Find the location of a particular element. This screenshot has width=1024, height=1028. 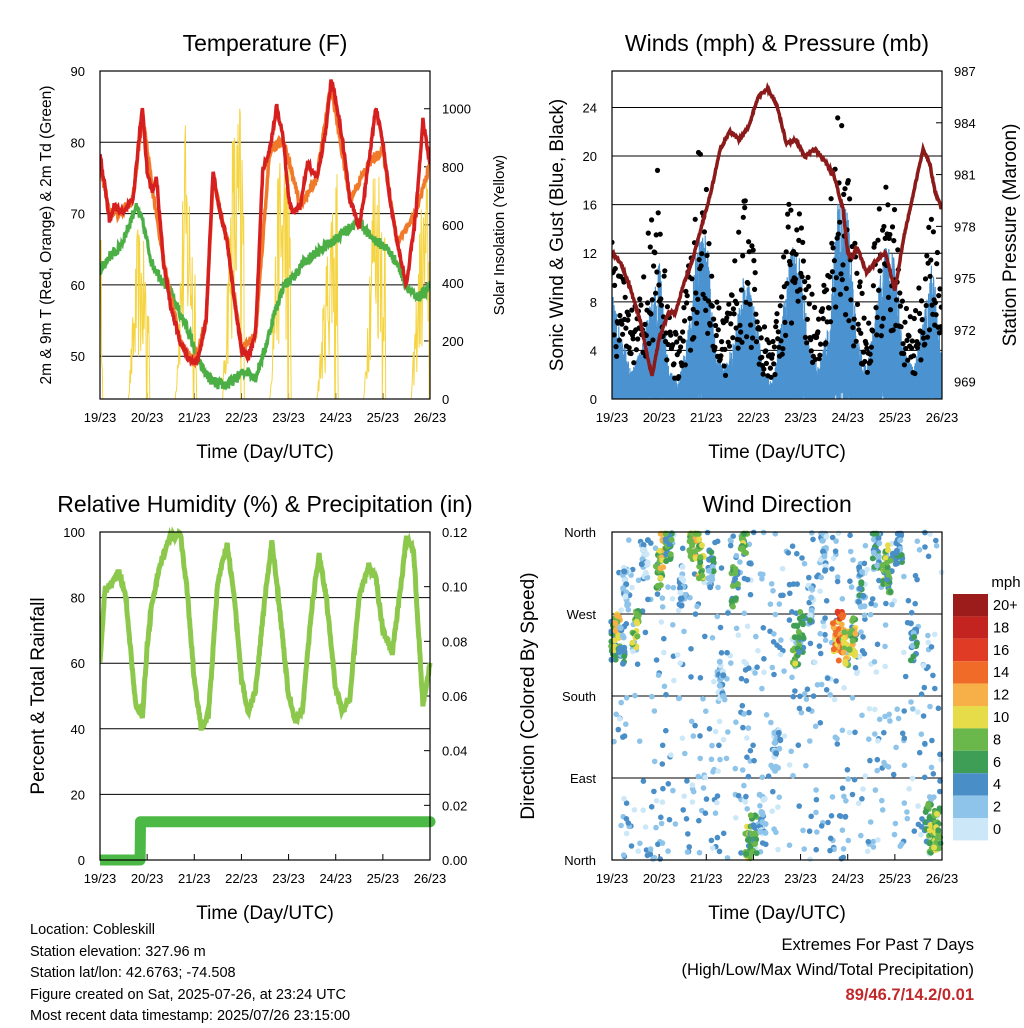

y2-tick-label: 0.10 is located at coordinates (454, 587).